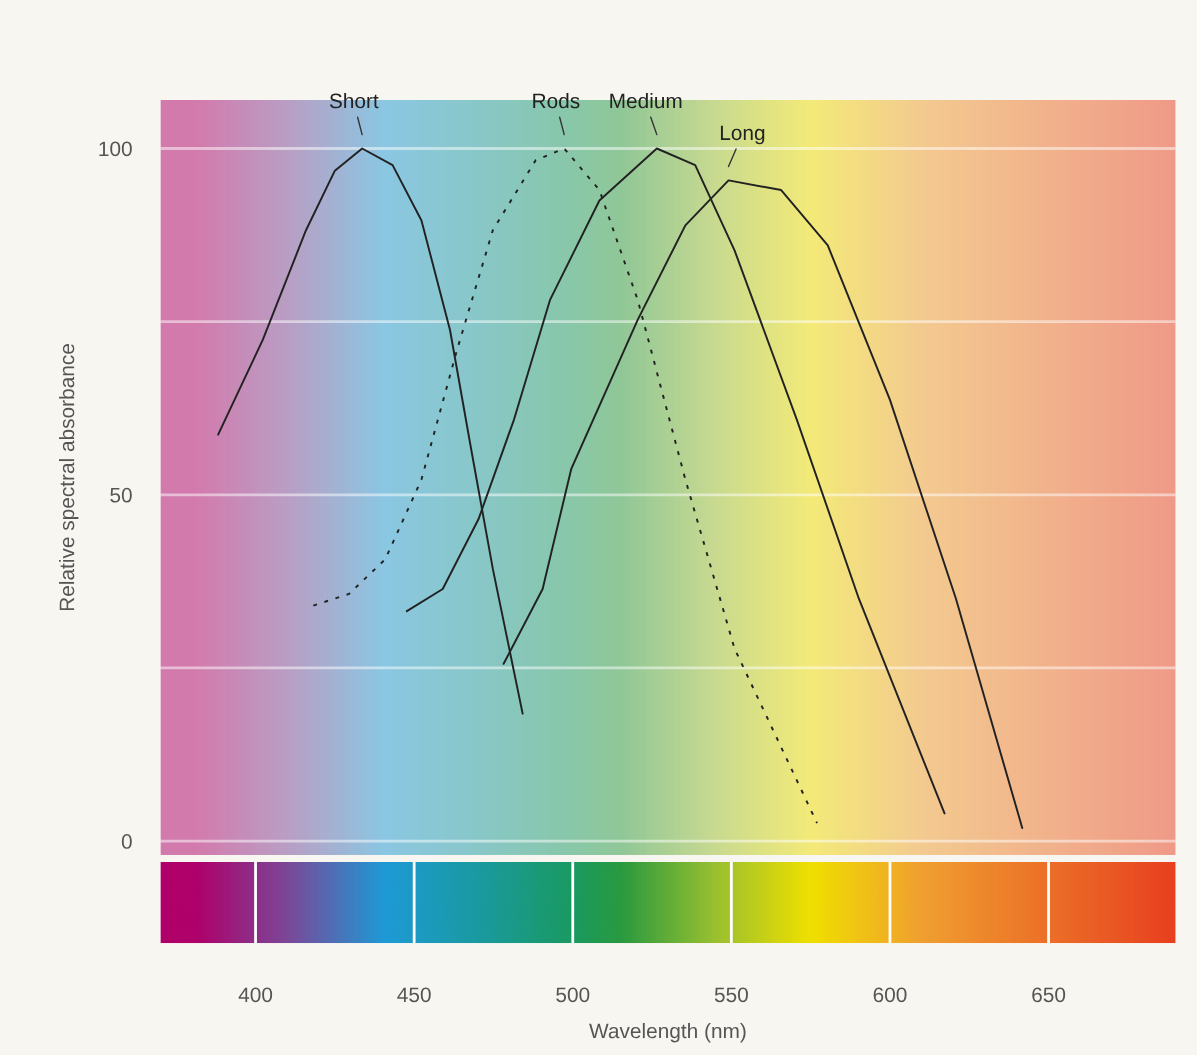 The height and width of the screenshot is (1055, 1197). What do you see at coordinates (121, 495) in the screenshot?
I see `y-tick-label: 50` at bounding box center [121, 495].